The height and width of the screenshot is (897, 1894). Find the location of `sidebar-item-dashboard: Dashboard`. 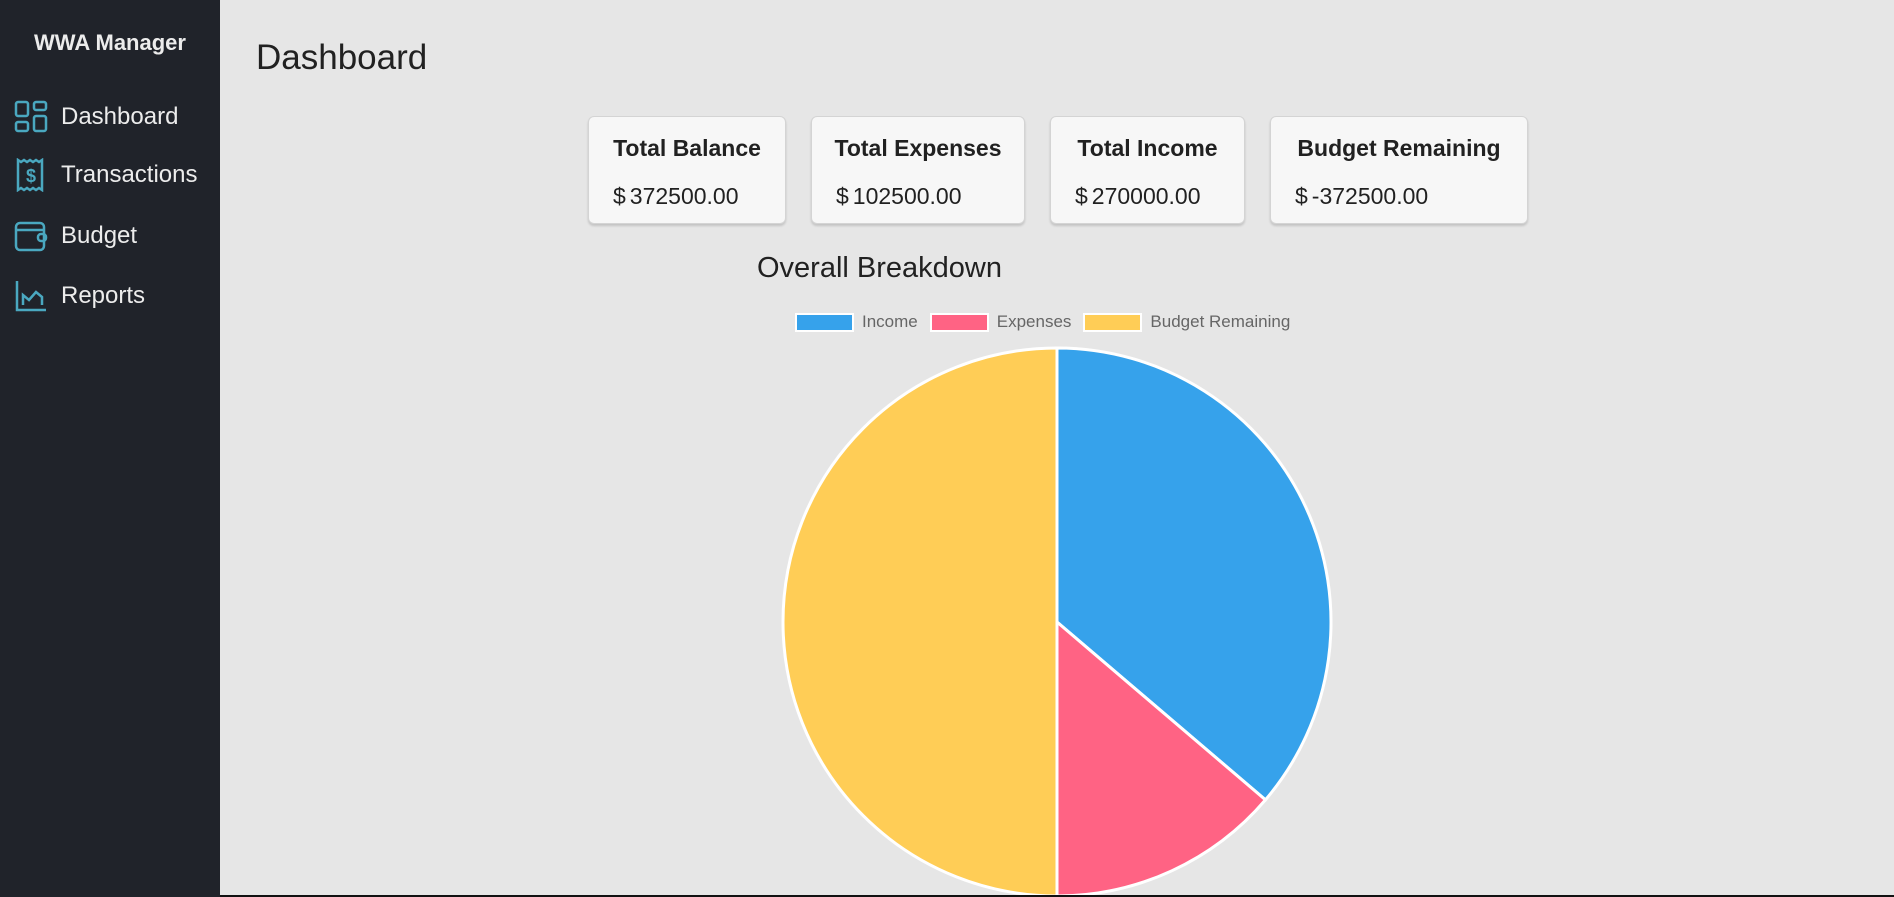

sidebar-item-dashboard: Dashboard is located at coordinates (96, 117).